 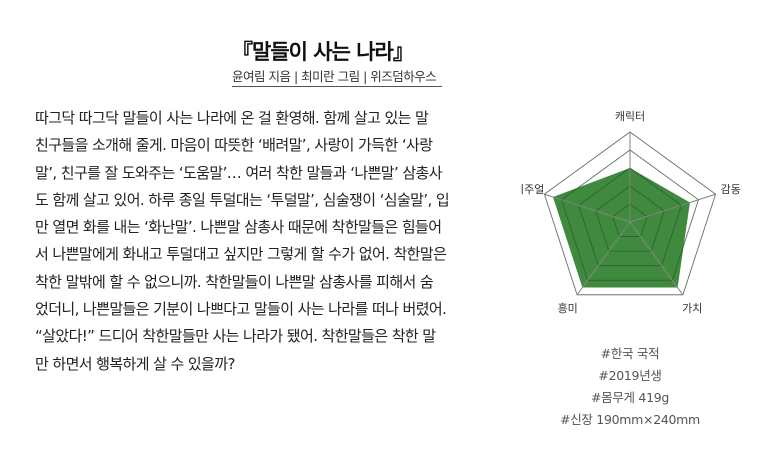 I want to click on tag-nationality: #한국 국적, so click(x=630, y=353).